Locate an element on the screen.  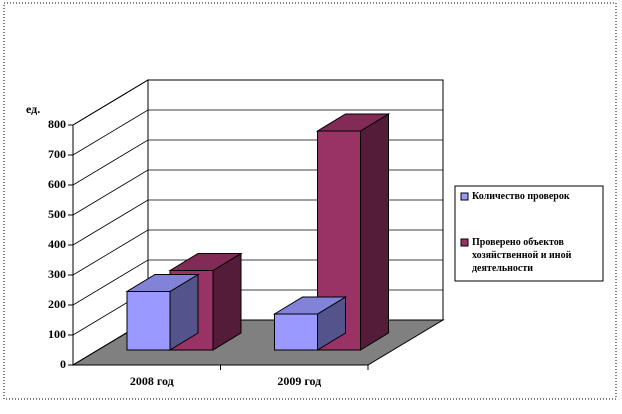
legend-box is located at coordinates (529, 233).